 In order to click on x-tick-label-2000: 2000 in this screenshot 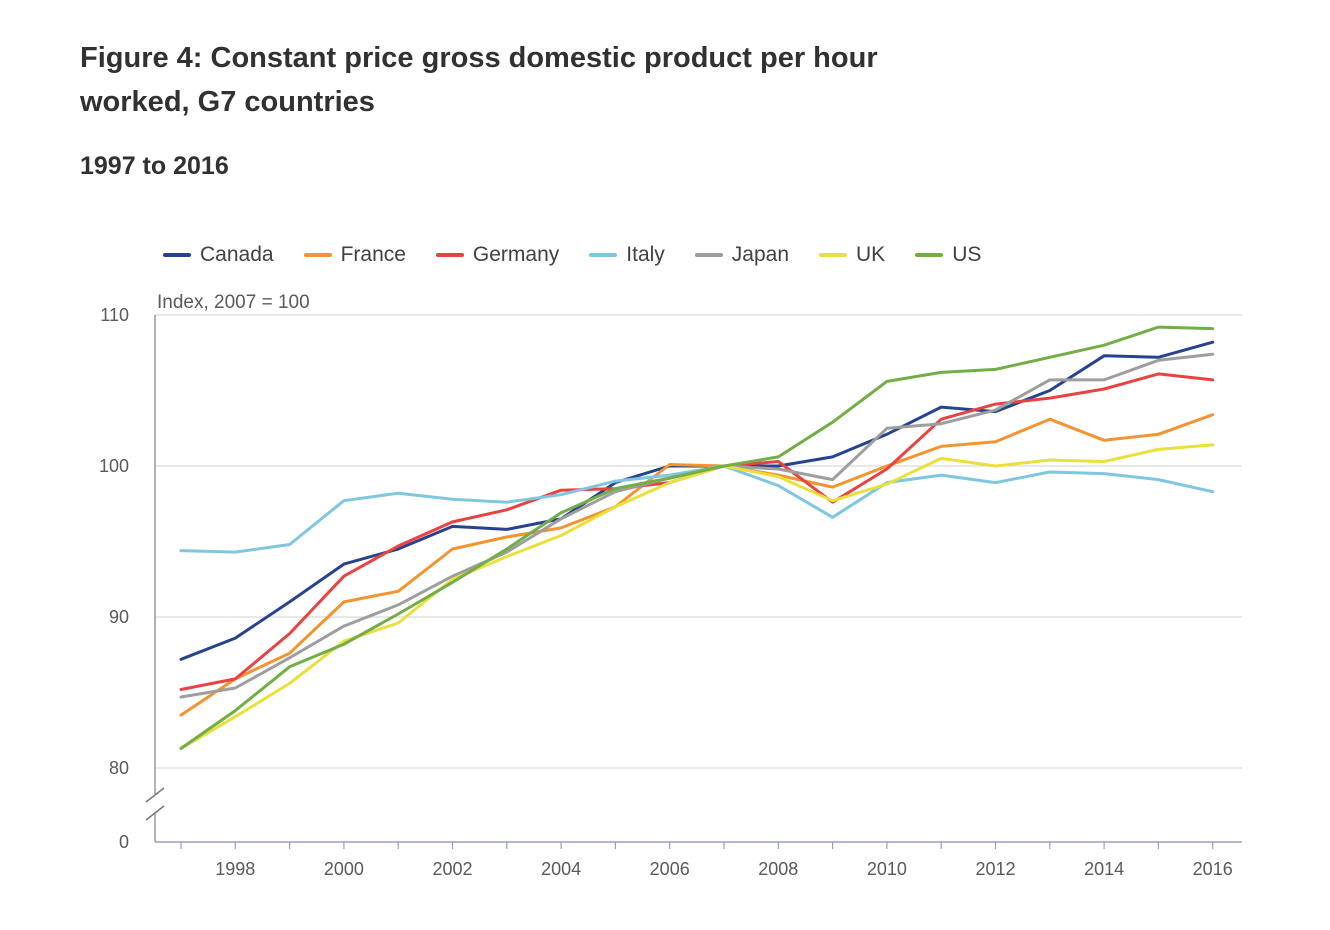, I will do `click(344, 869)`.